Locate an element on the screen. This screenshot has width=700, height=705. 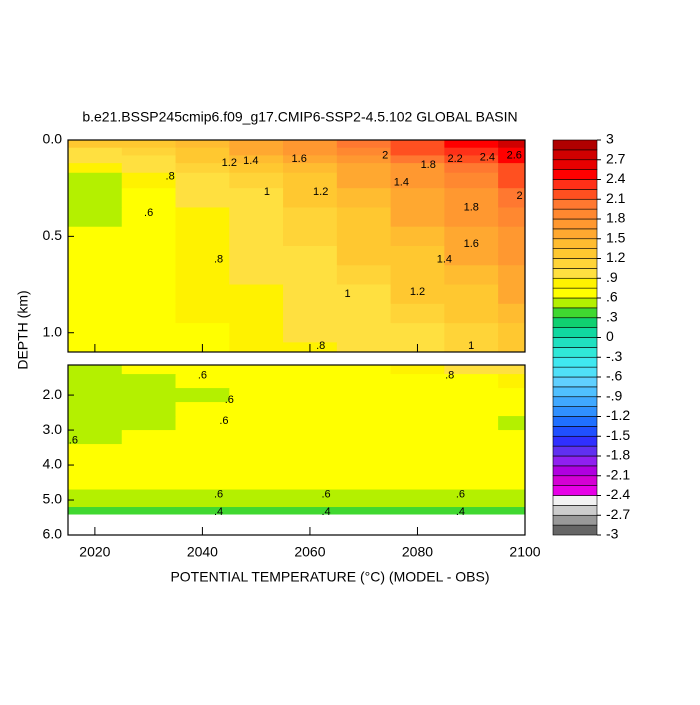
colorbar-label: -.3 is located at coordinates (614, 356).